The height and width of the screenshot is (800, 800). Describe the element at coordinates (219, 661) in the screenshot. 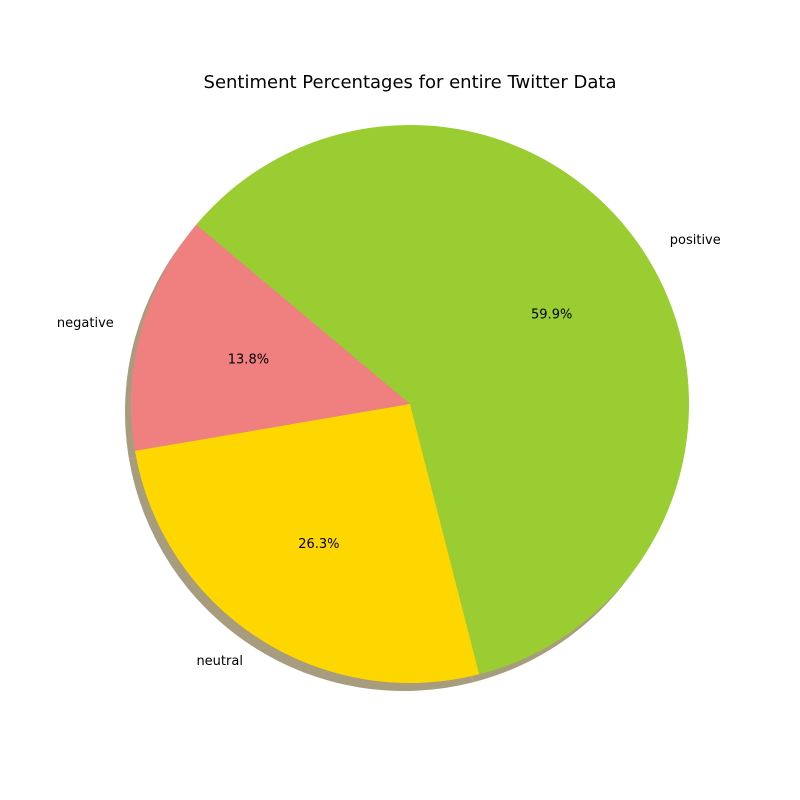

I see `slice-label-neutral: neutral` at that location.